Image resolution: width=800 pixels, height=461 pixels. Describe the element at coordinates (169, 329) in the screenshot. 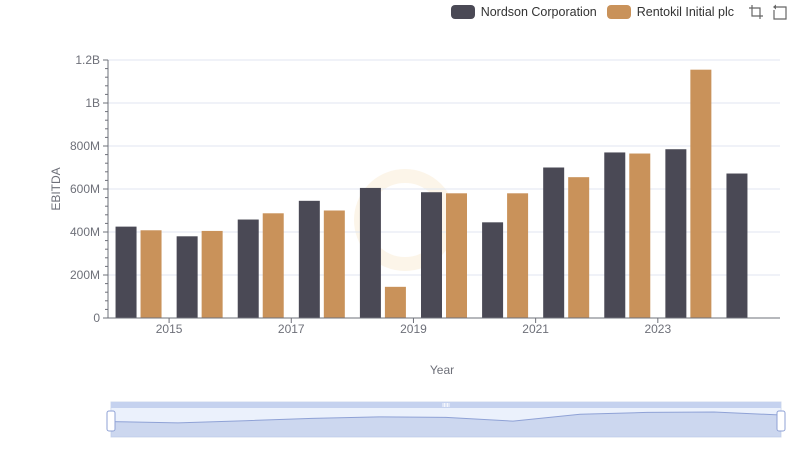

I see `x-tick-label: 2015` at that location.